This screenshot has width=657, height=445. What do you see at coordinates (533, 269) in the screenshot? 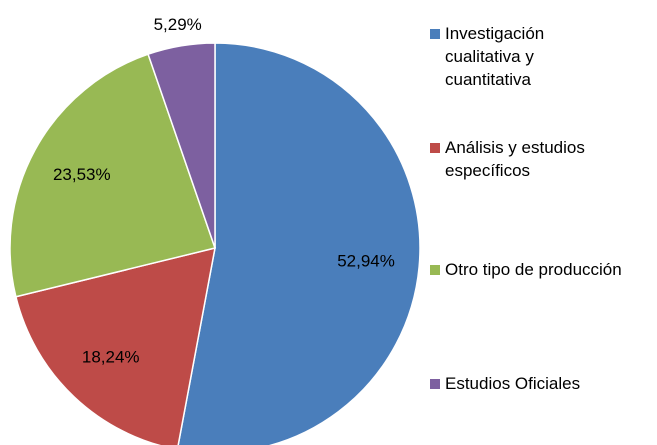
I see `legend-label: Otro tipo de producción` at bounding box center [533, 269].